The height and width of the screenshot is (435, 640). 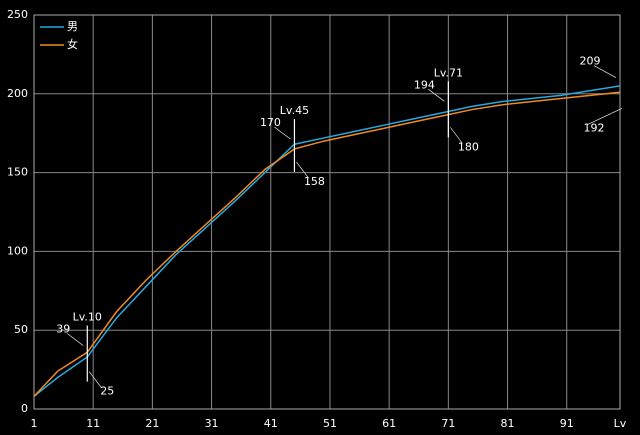 I want to click on x-tick-label: 1, so click(x=34, y=423).